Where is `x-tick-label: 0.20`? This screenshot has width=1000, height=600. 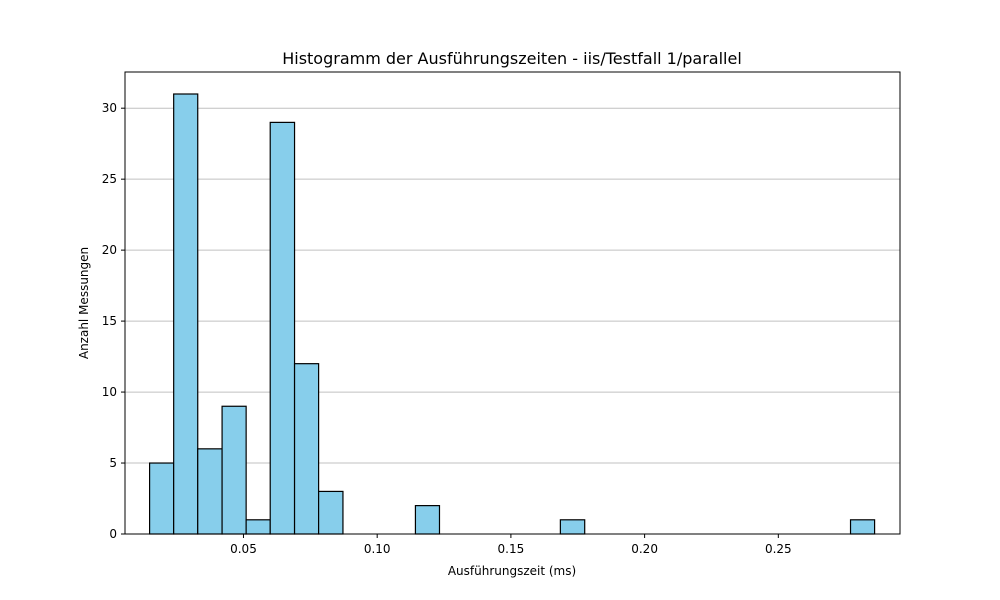
x-tick-label: 0.20 is located at coordinates (644, 549).